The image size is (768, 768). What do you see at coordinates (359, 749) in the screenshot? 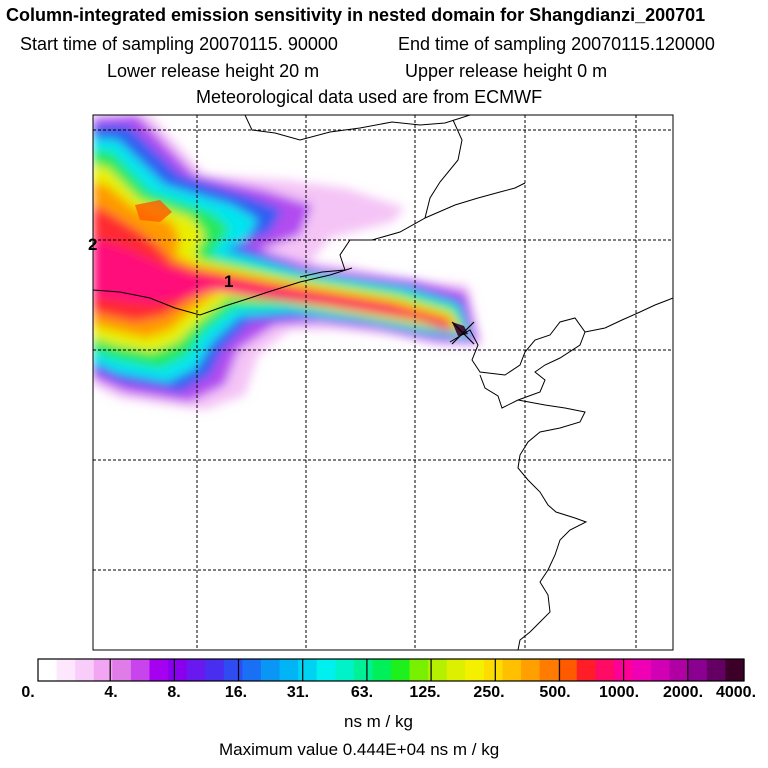
I see `maximum-value-label: Maximum value 0.444E+04 ns m / kg` at bounding box center [359, 749].